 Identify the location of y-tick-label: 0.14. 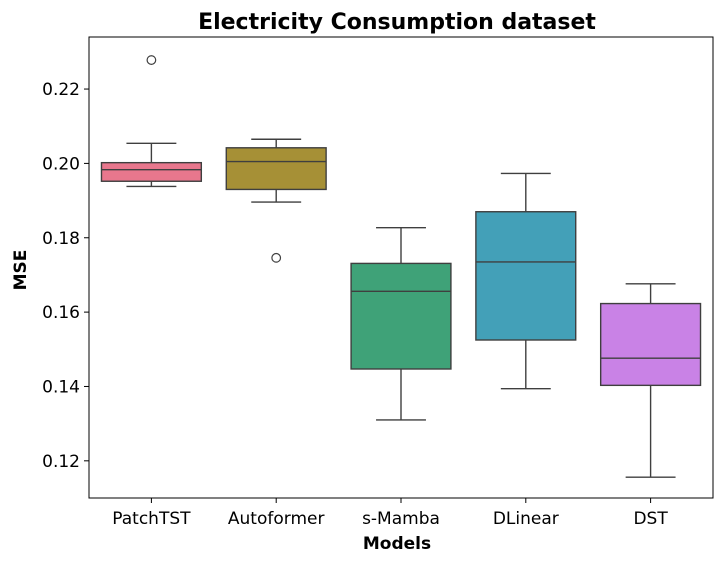
(61, 387).